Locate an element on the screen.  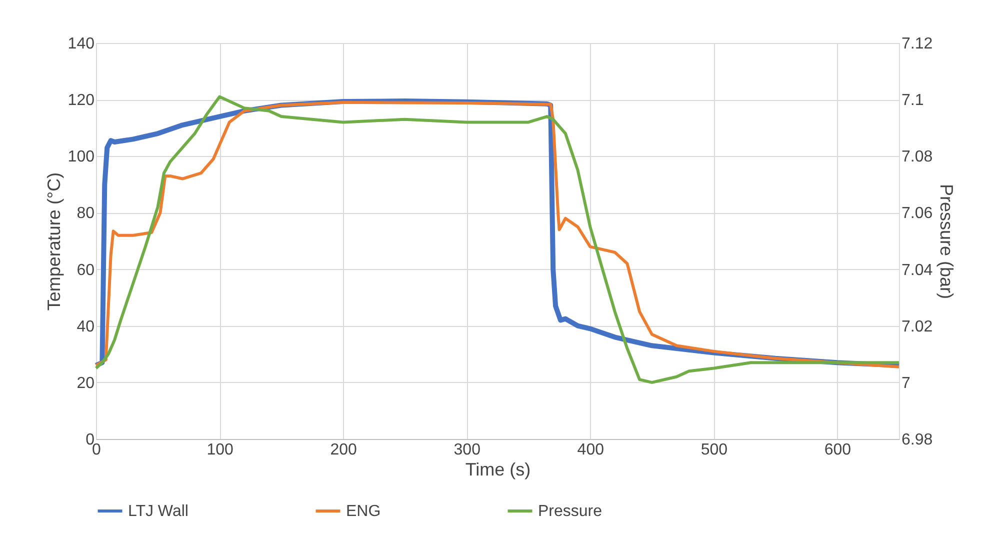
y2-tick-label: 7.08 is located at coordinates (917, 157).